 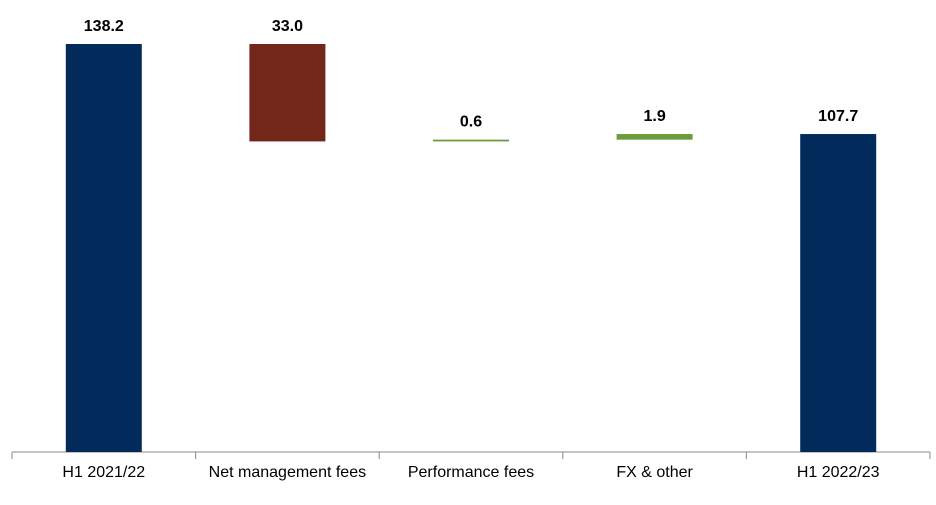 I want to click on x-tick-label: FX & other, so click(x=654, y=472).